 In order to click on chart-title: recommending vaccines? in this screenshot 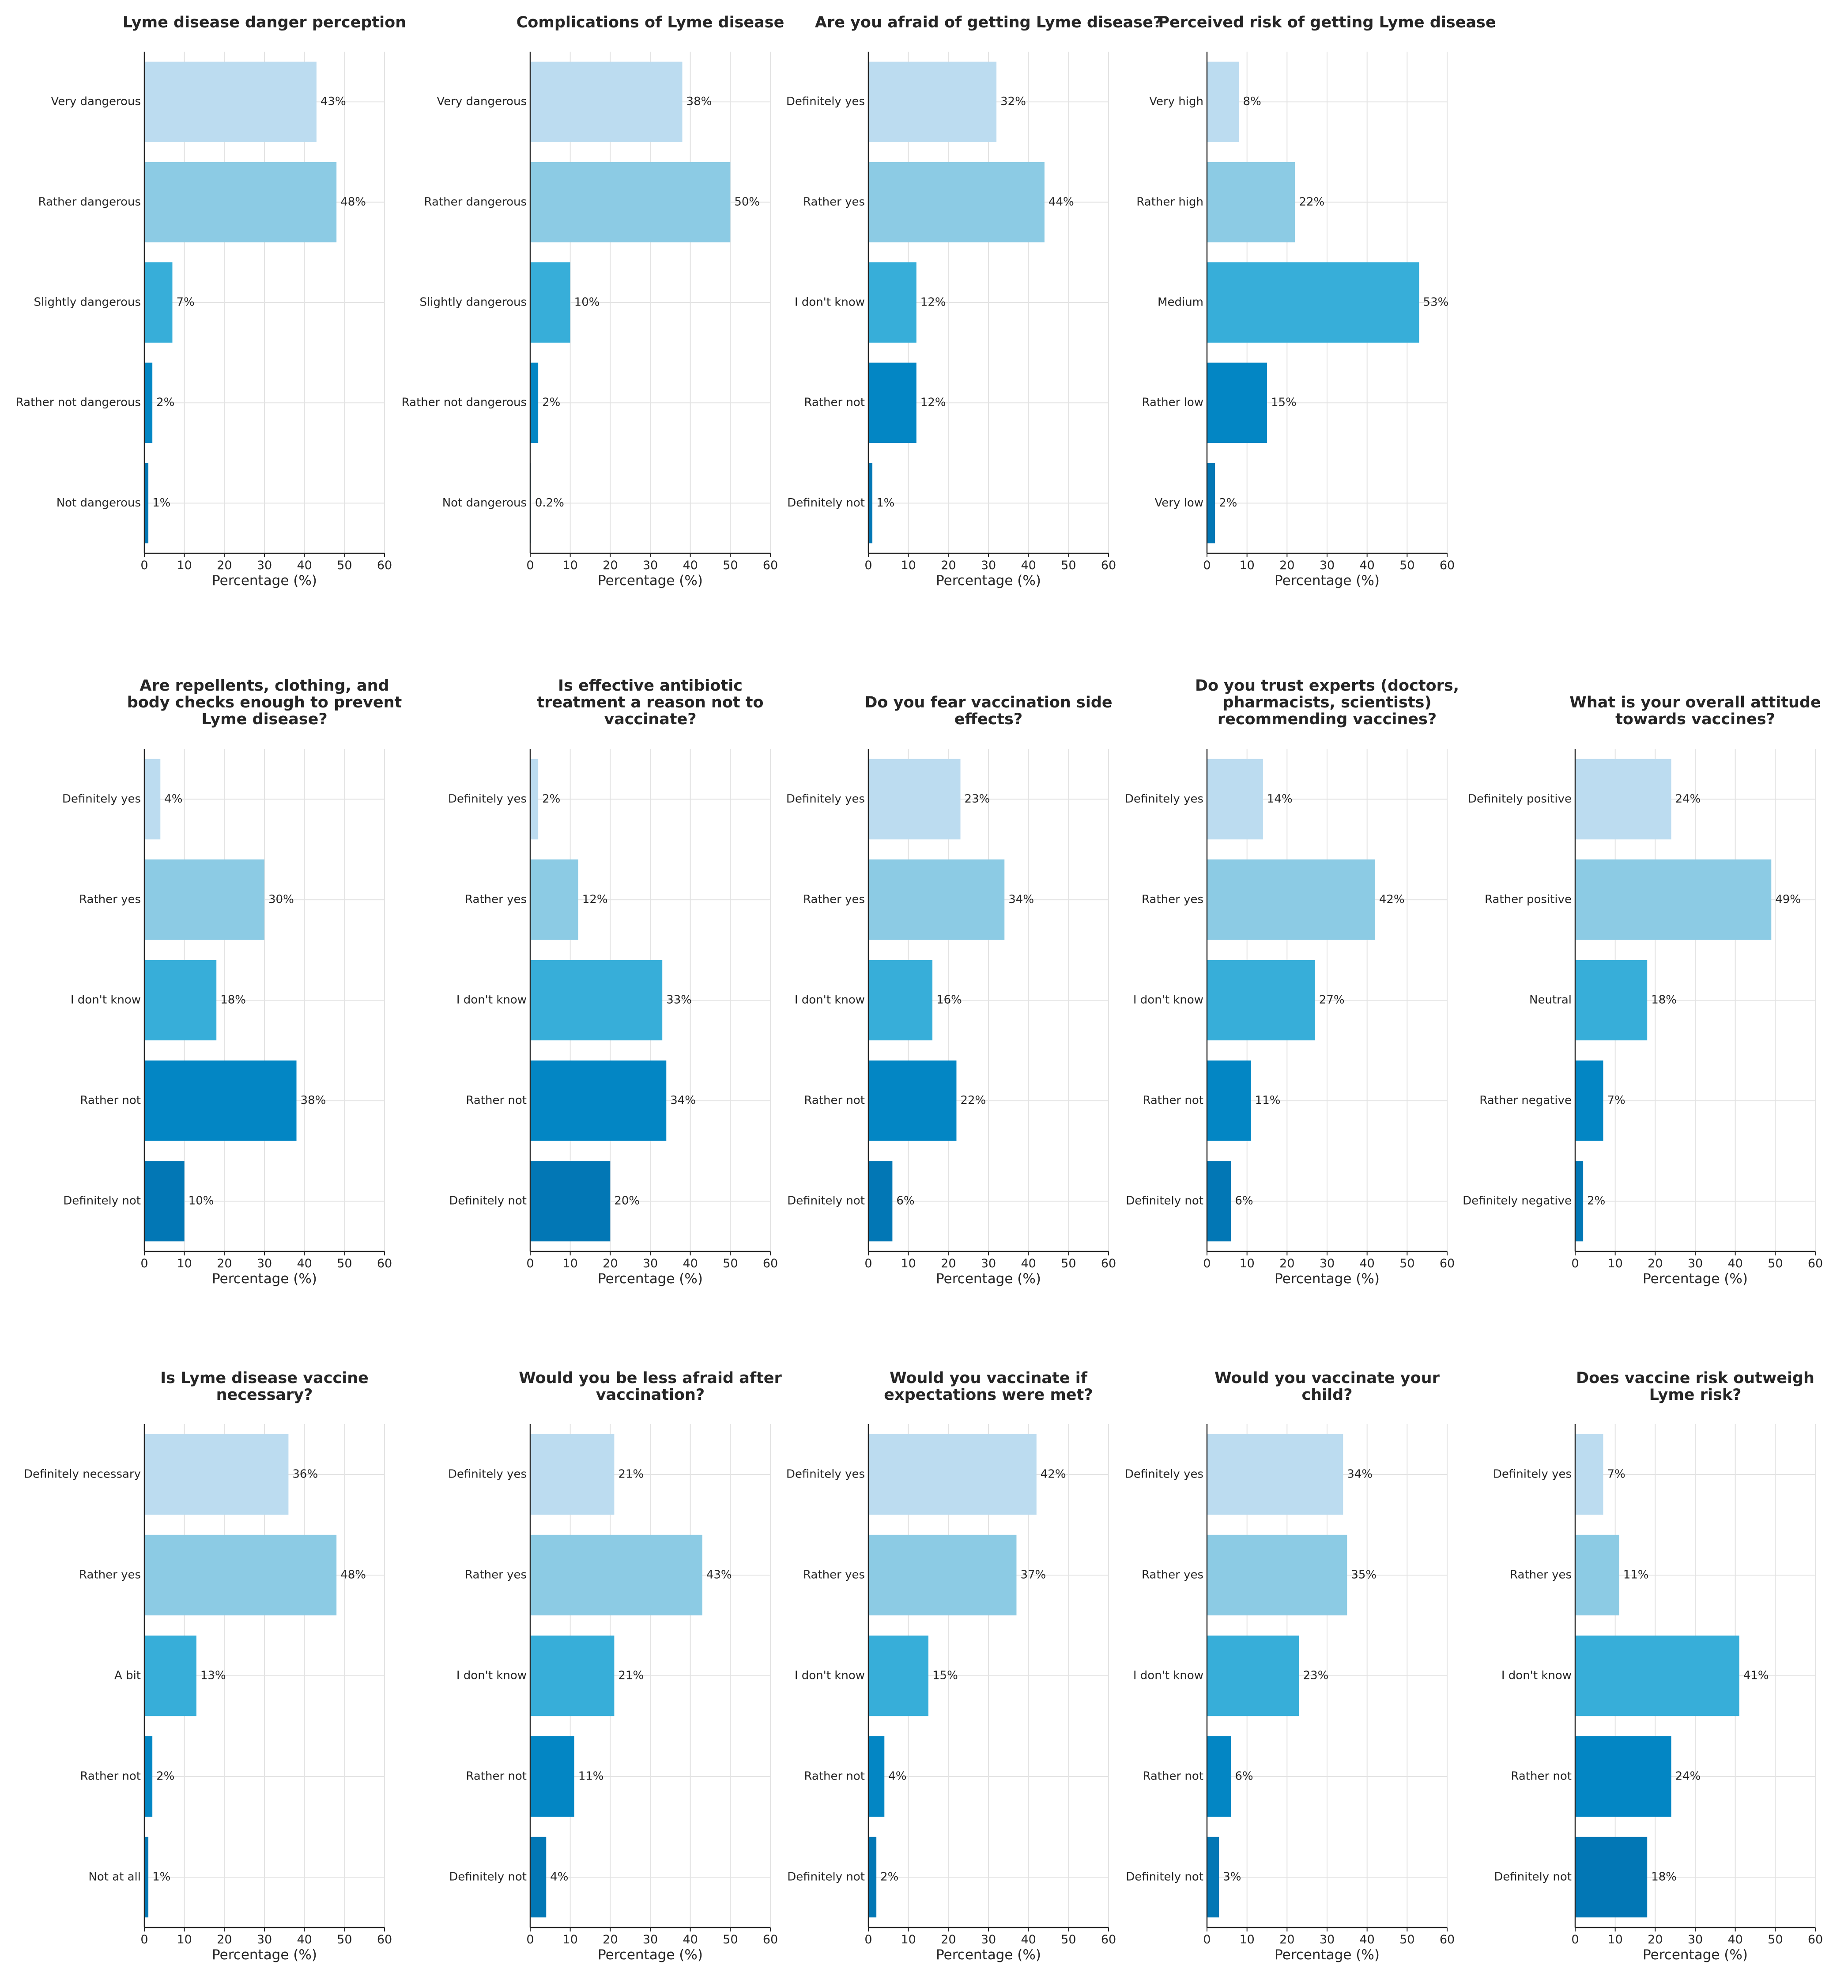, I will do `click(1327, 719)`.